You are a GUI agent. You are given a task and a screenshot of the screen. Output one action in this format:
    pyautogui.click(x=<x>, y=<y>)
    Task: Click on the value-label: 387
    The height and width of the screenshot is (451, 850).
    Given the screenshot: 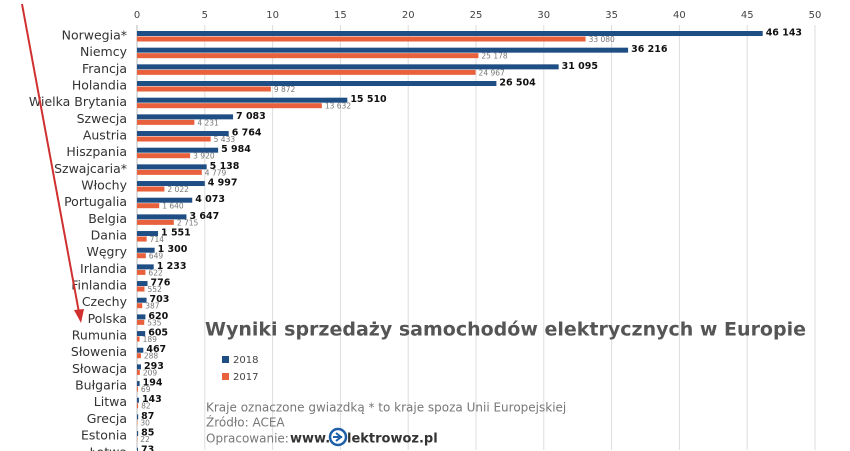 What is the action you would take?
    pyautogui.click(x=152, y=306)
    